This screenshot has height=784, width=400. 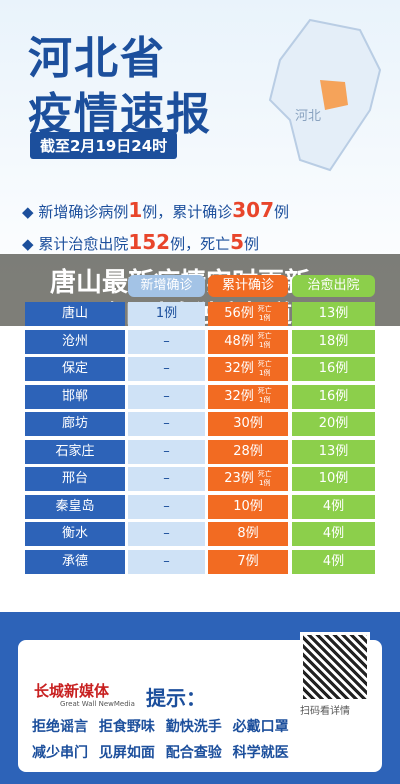 I want to click on cured: 20例, so click(x=333, y=424).